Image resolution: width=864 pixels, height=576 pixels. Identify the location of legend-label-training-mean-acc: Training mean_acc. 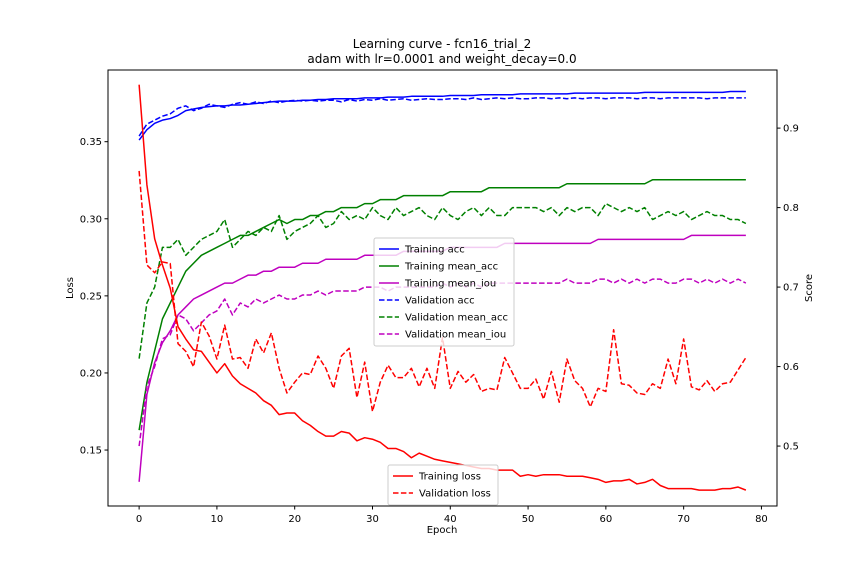
(451, 267).